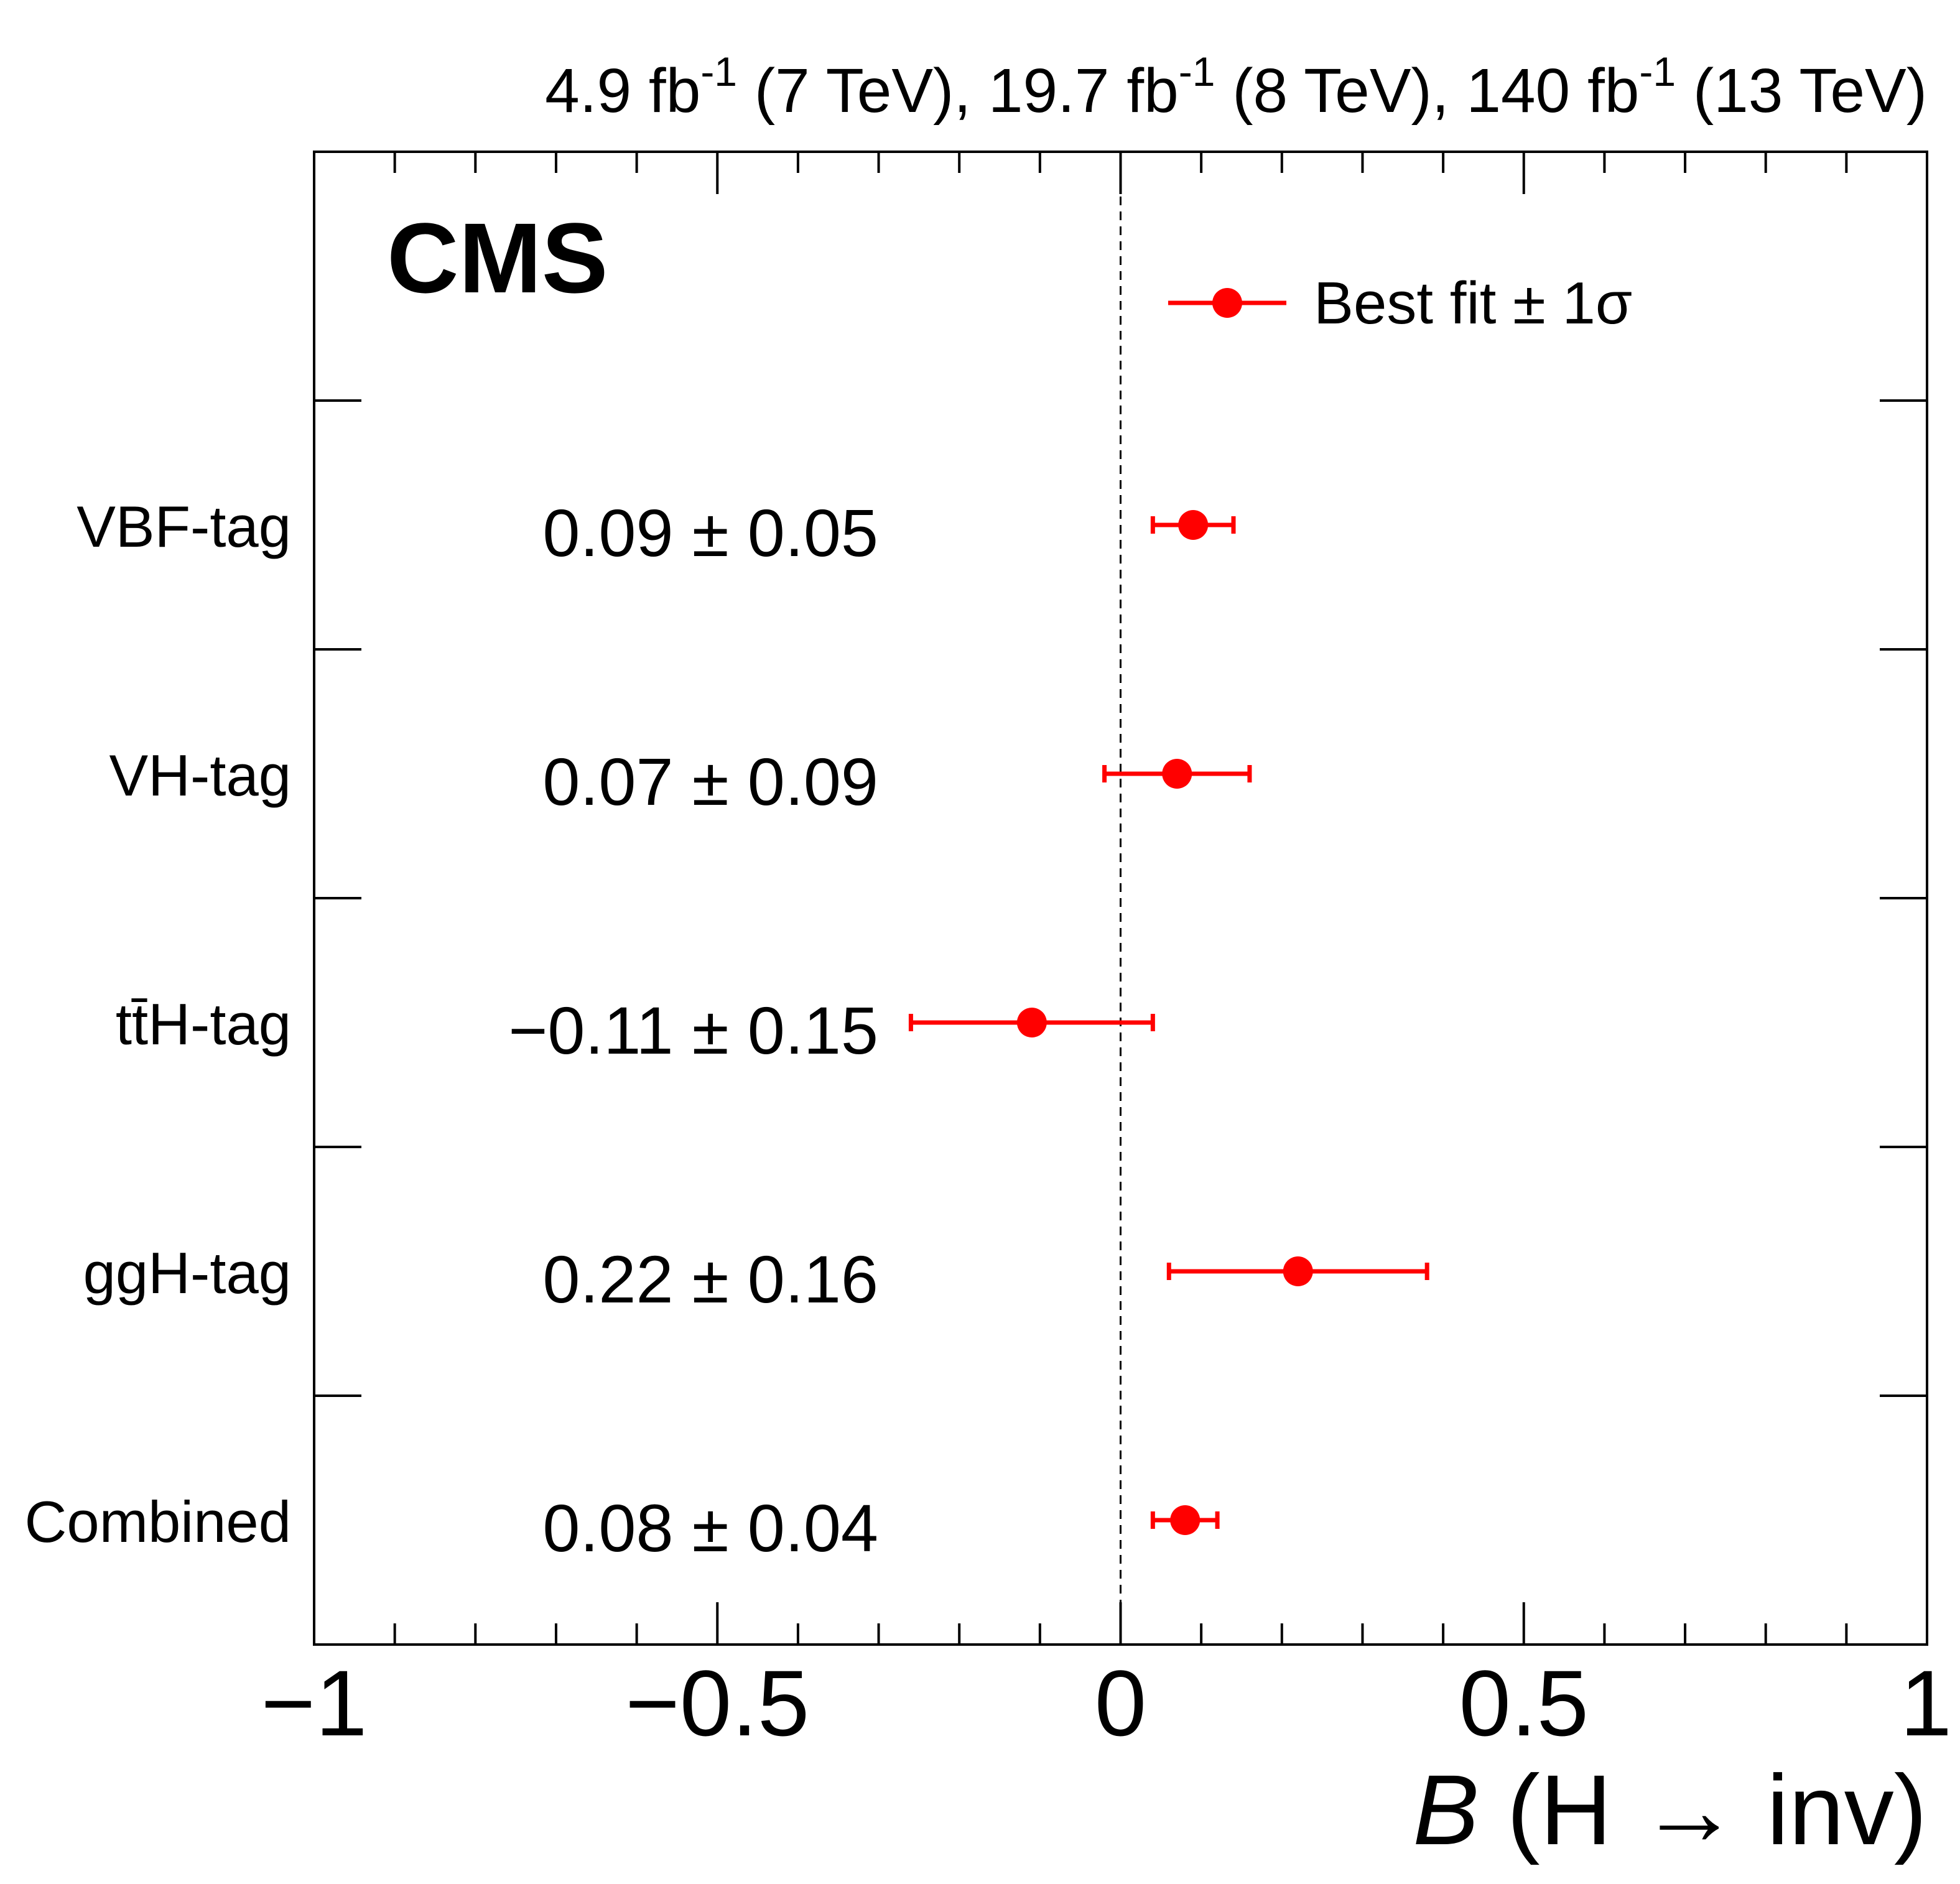 Image resolution: width=1960 pixels, height=1884 pixels. What do you see at coordinates (314, 1703) in the screenshot?
I see `x-tick-label: −1` at bounding box center [314, 1703].